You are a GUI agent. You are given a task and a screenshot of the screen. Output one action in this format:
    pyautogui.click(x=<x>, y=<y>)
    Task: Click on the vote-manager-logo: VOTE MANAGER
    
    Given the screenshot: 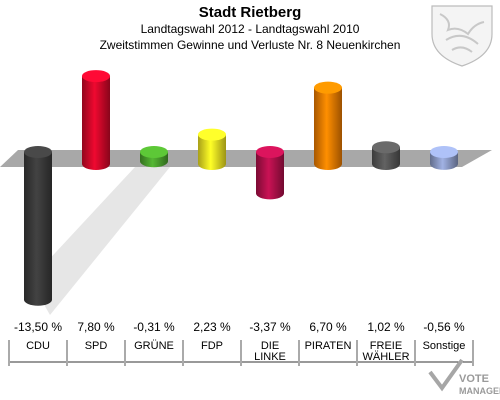 What is the action you would take?
    pyautogui.click(x=464, y=377)
    